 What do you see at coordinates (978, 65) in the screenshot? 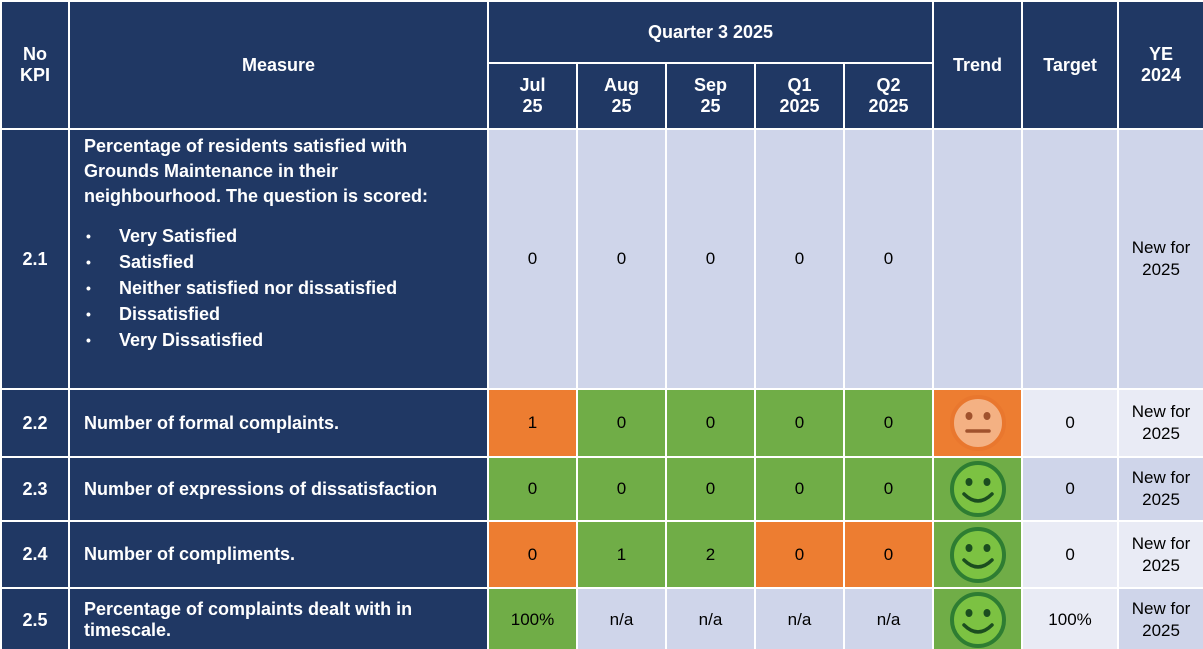
I see `header-cell: Trend` at bounding box center [978, 65].